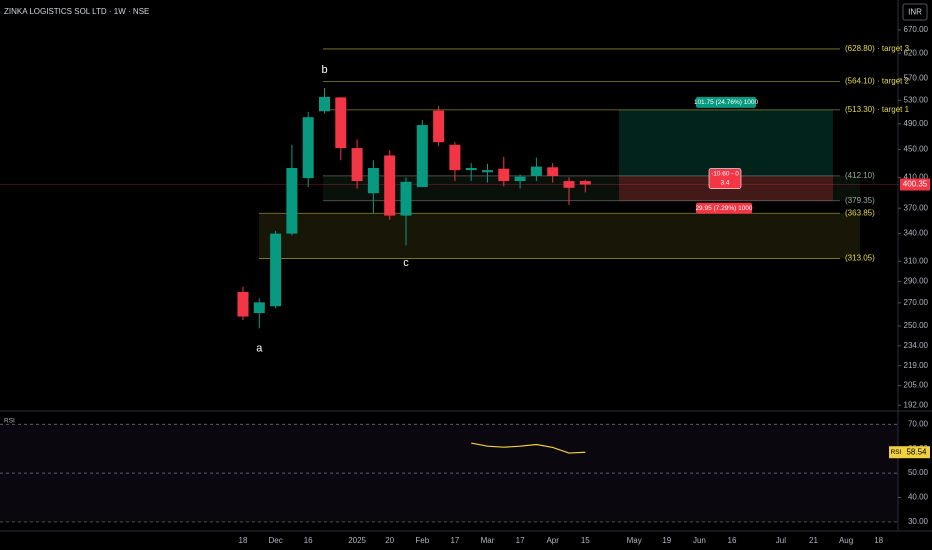  What do you see at coordinates (916, 325) in the screenshot?
I see `y-tick-label: 250.00` at bounding box center [916, 325].